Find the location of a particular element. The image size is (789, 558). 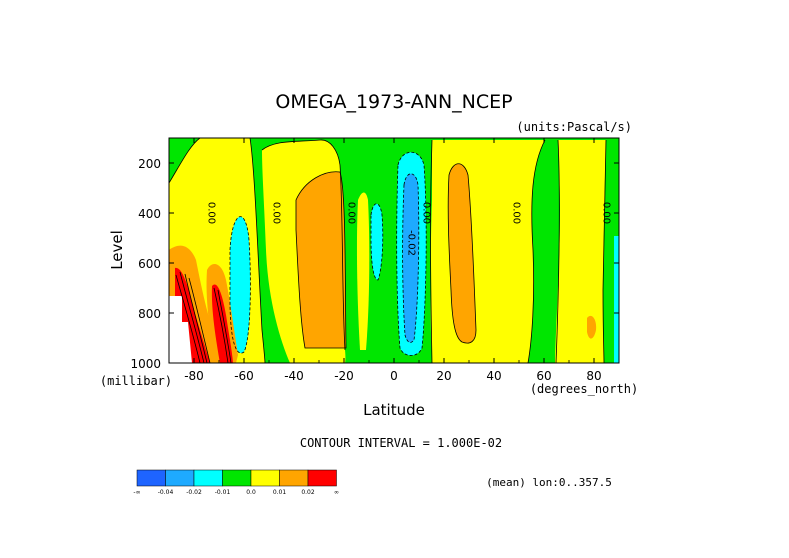

x-tick-label: 60 is located at coordinates (543, 376).